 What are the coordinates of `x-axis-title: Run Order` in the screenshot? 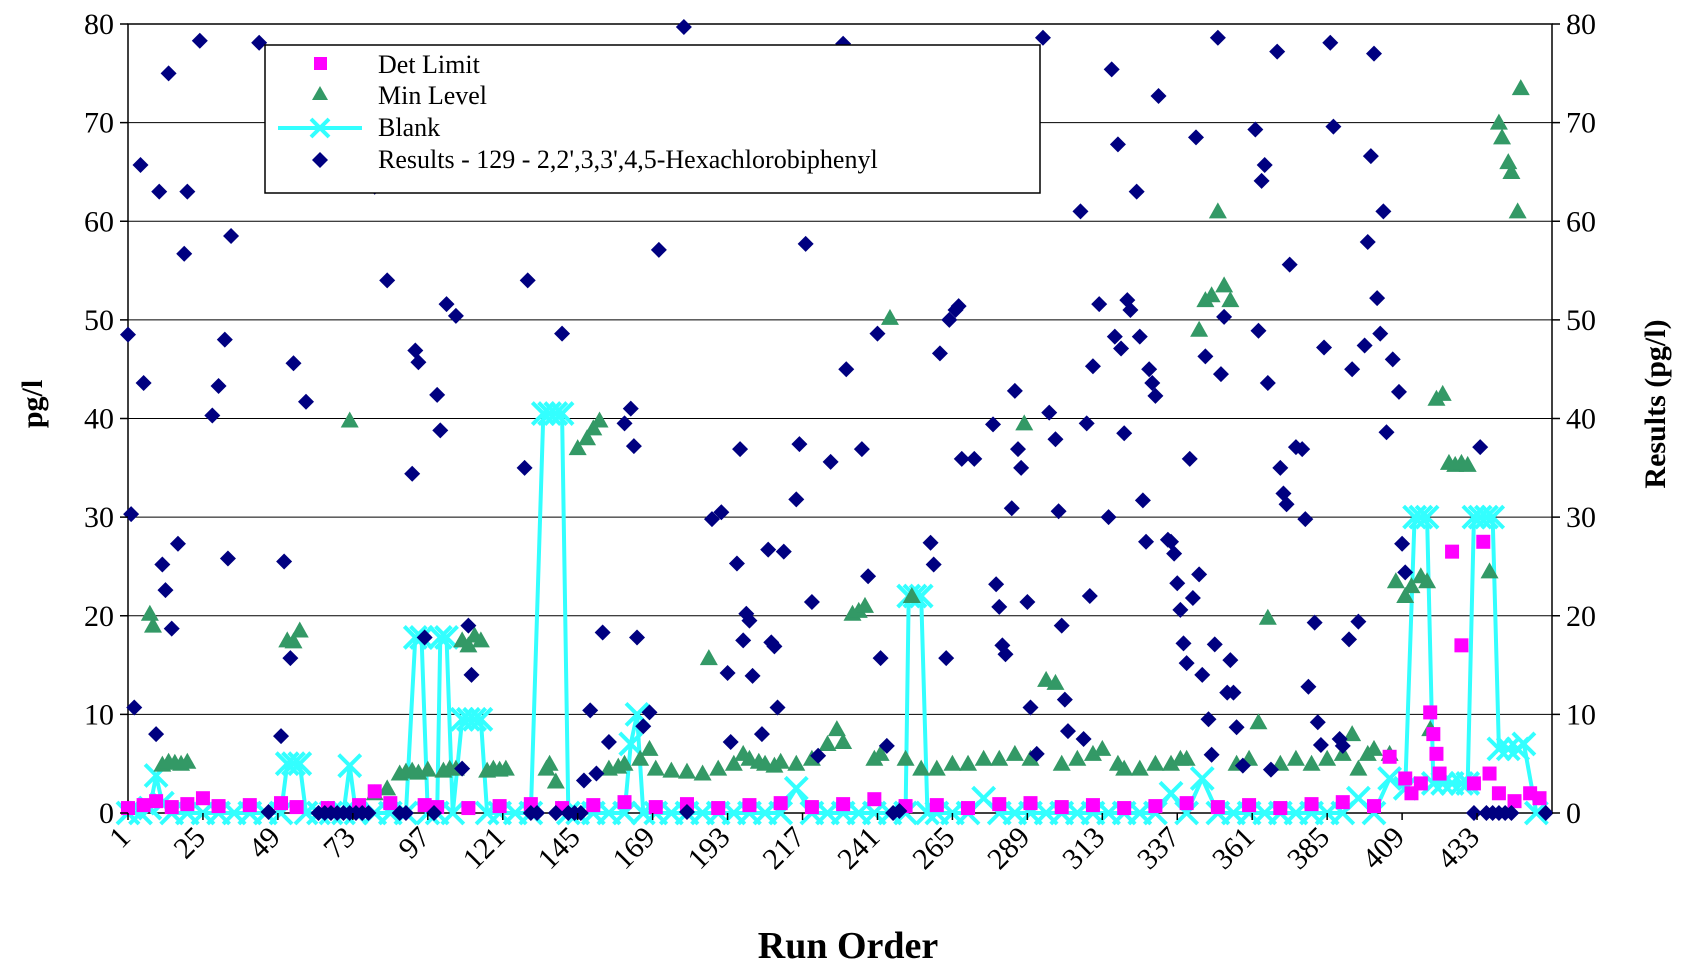 It's located at (848, 946).